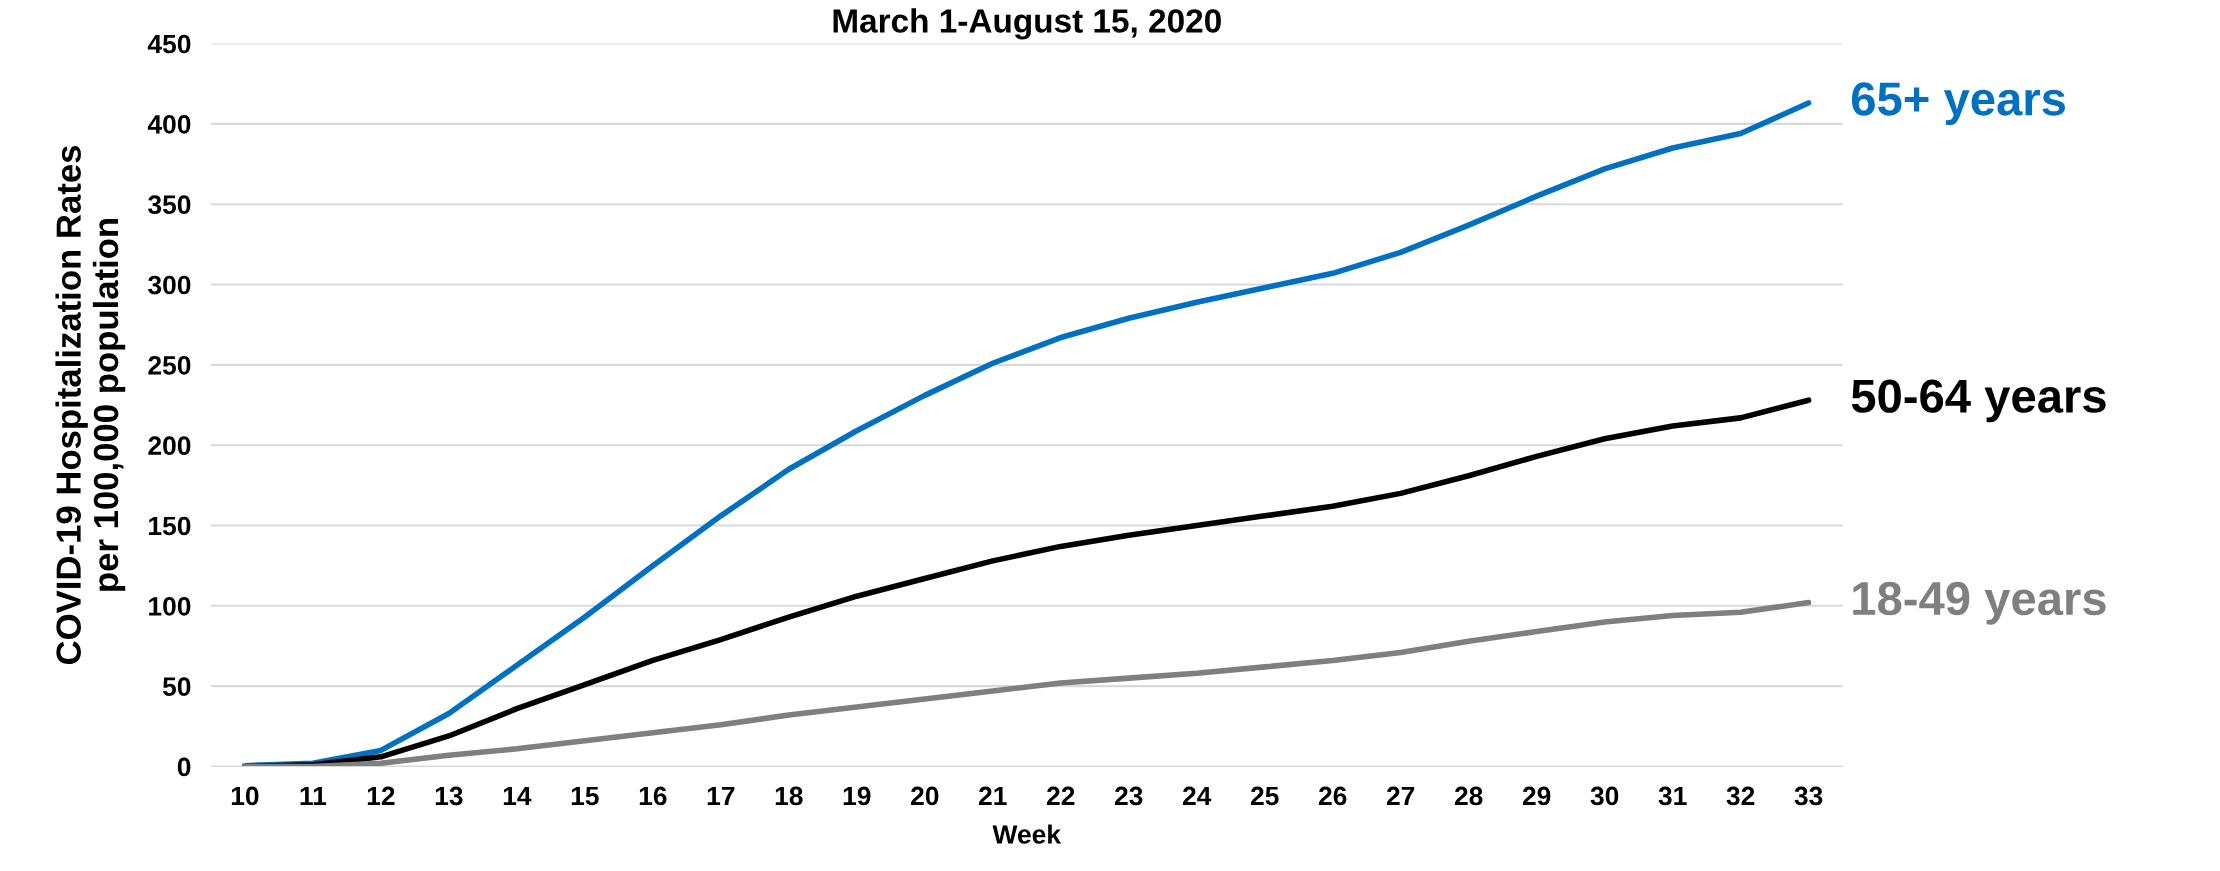 The width and height of the screenshot is (2220, 871). What do you see at coordinates (993, 796) in the screenshot?
I see `x-tick-label: 21` at bounding box center [993, 796].